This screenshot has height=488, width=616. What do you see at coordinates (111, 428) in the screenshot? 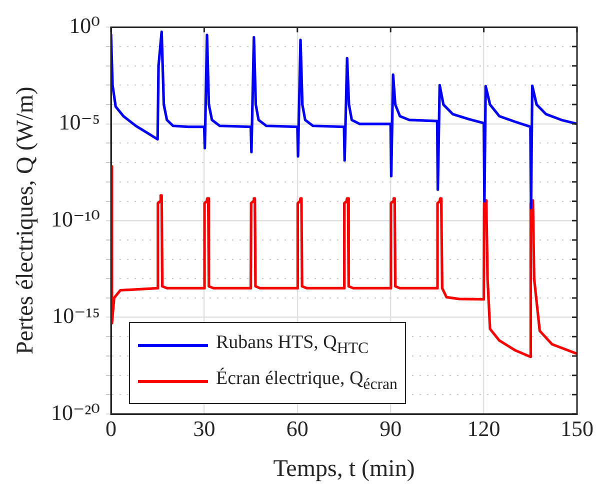
I see `x-tick-label: 0` at bounding box center [111, 428].